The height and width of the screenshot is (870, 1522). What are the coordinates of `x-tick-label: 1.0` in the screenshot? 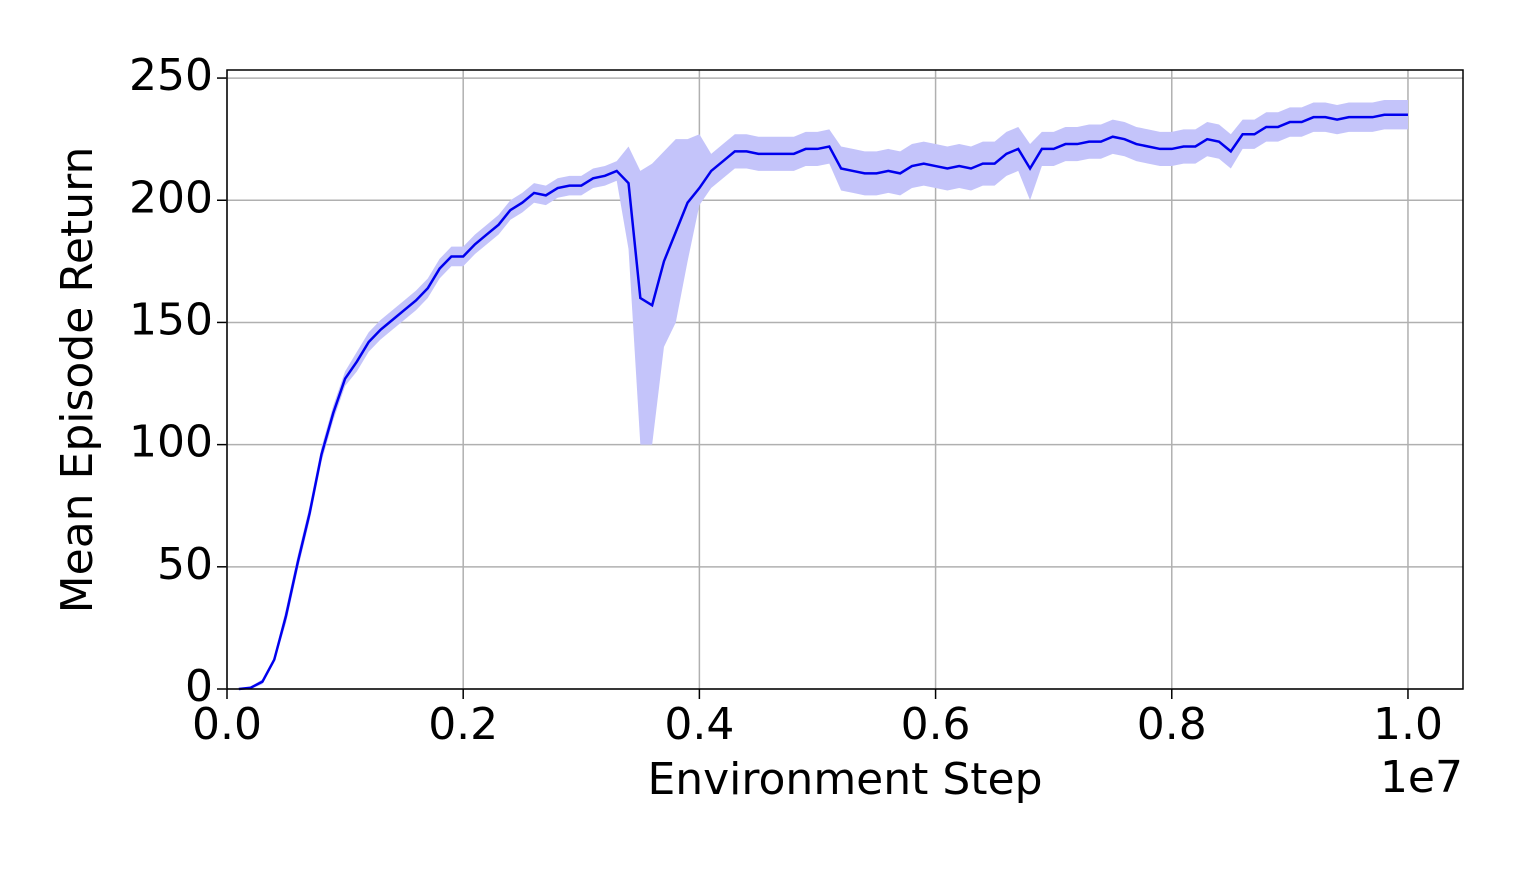 It's located at (1408, 724).